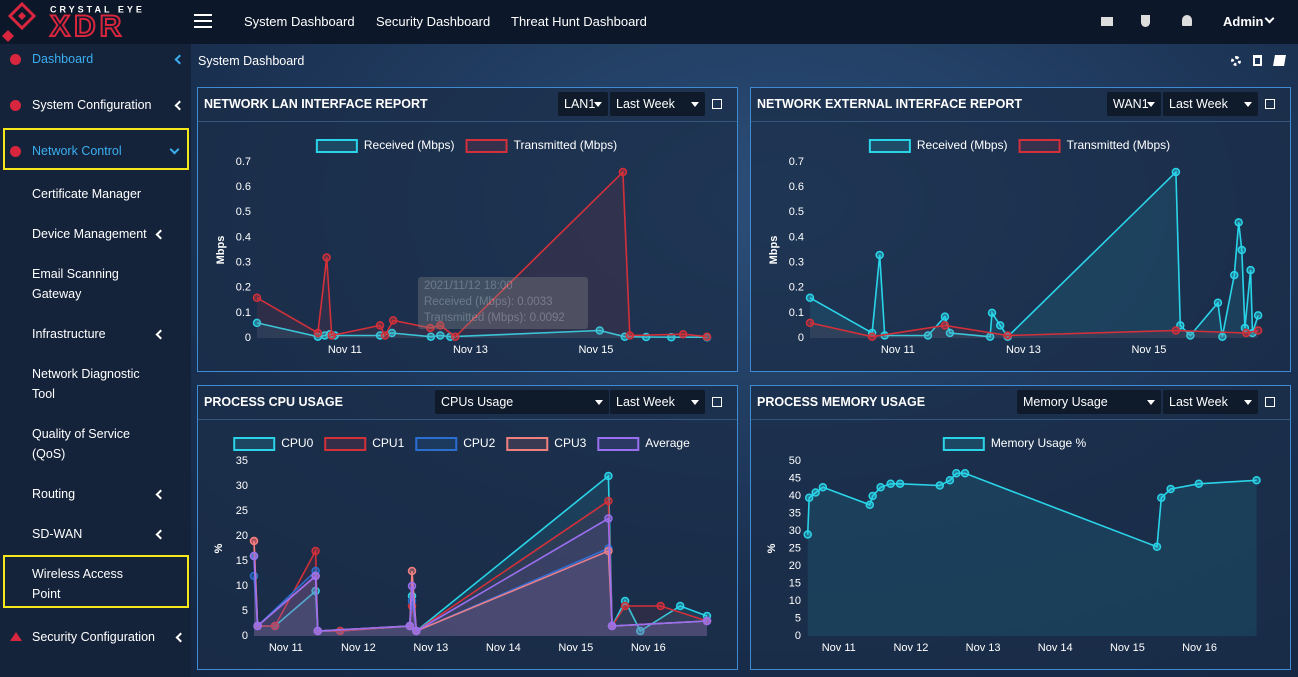  Describe the element at coordinates (1243, 21) in the screenshot. I see `user-menu: Admin` at that location.